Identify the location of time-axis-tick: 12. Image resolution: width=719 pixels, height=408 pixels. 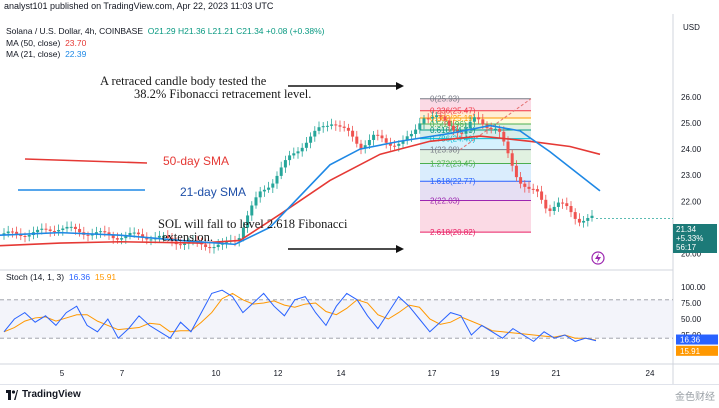
(278, 373).